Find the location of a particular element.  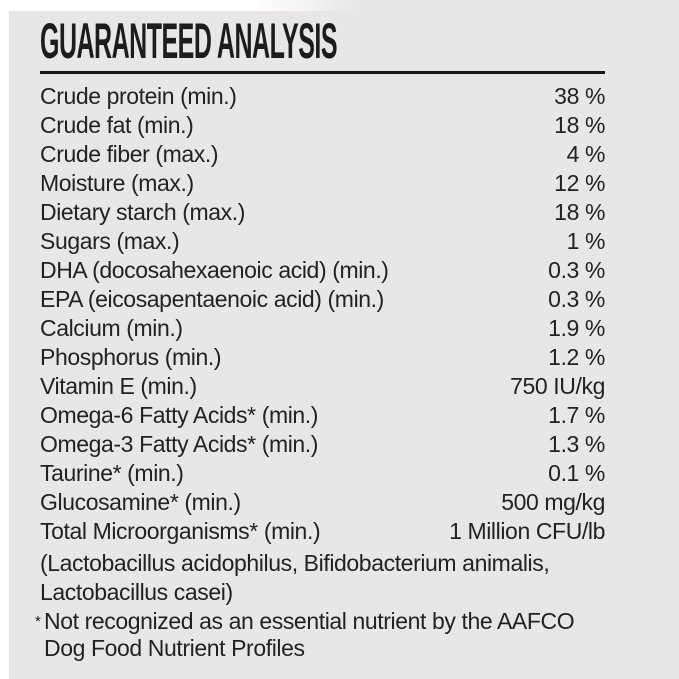

microorganisms-note-line-2: Lactobacillus casei) is located at coordinates (136, 592).